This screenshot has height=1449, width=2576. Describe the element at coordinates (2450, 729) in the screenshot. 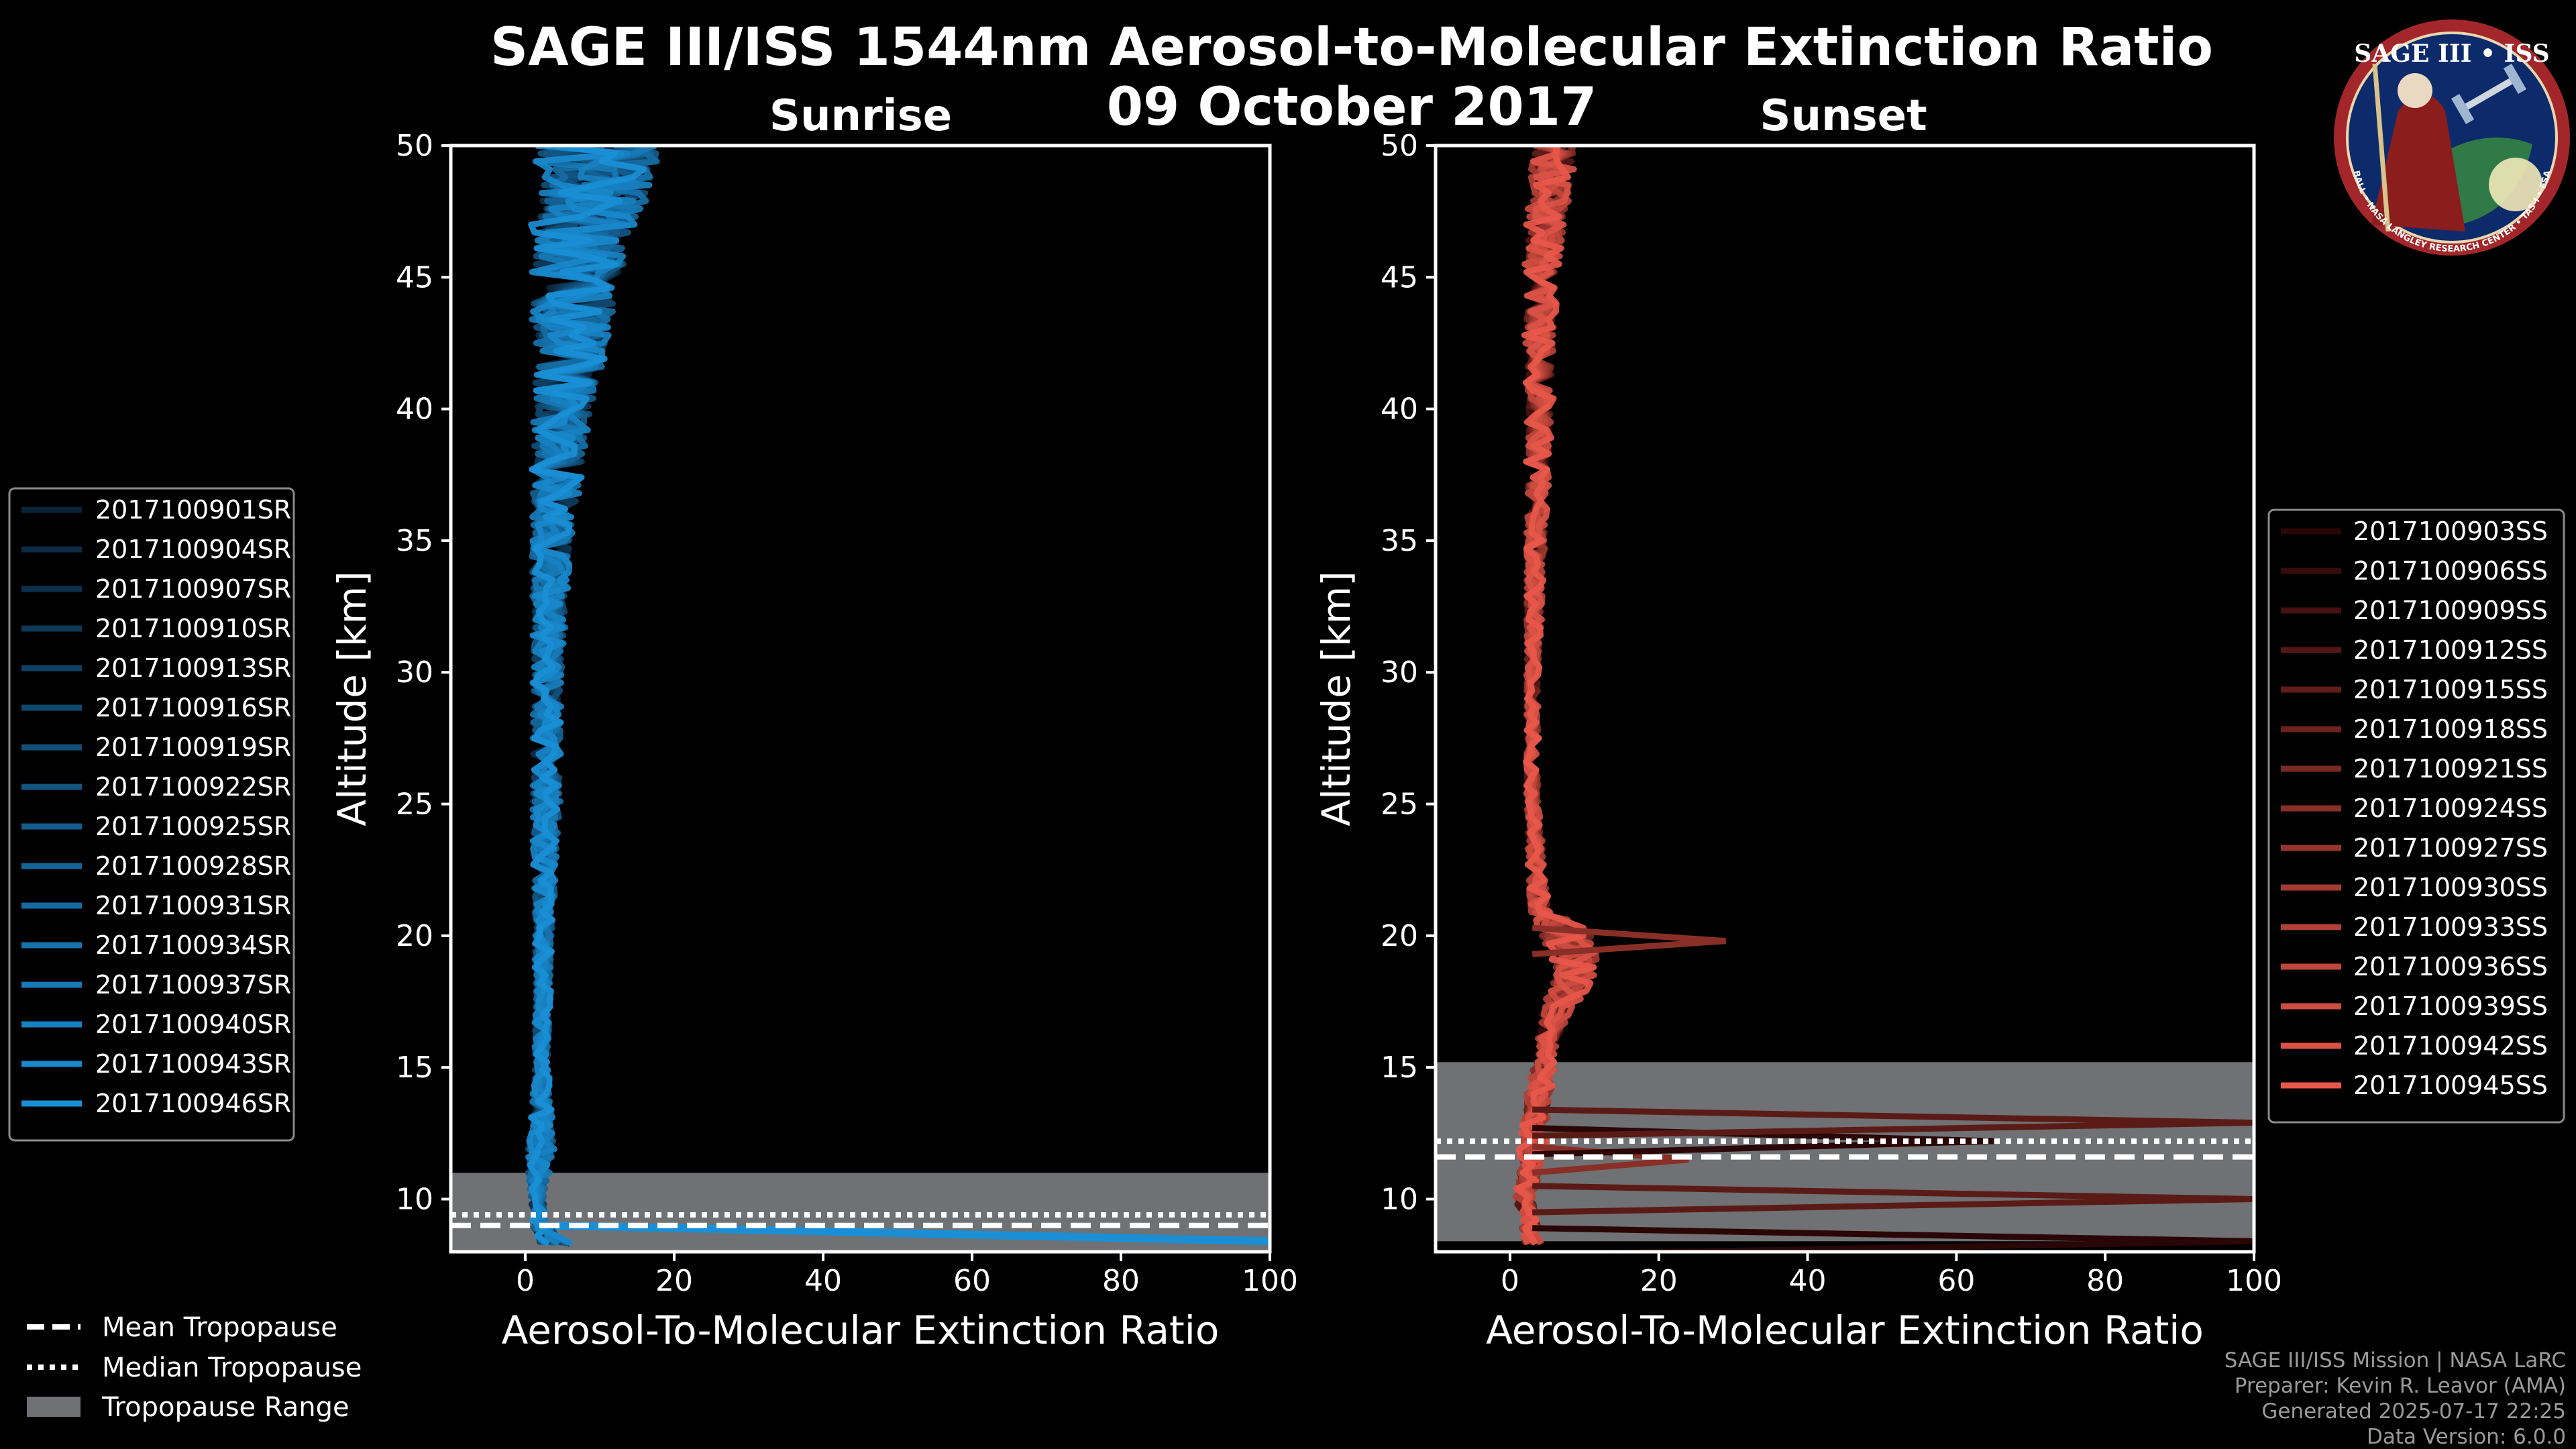

I see `sunset-legend-label: 2017100918SS` at that location.